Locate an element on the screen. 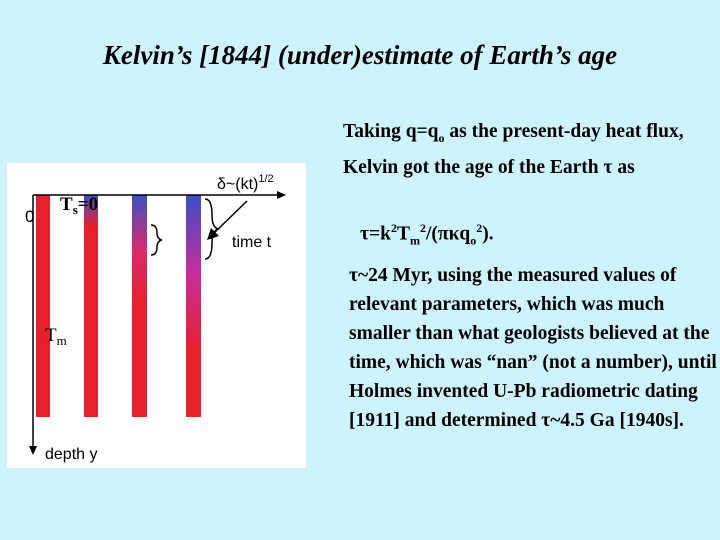 The image size is (720, 540). depth-axis-label: depth y is located at coordinates (71, 454).